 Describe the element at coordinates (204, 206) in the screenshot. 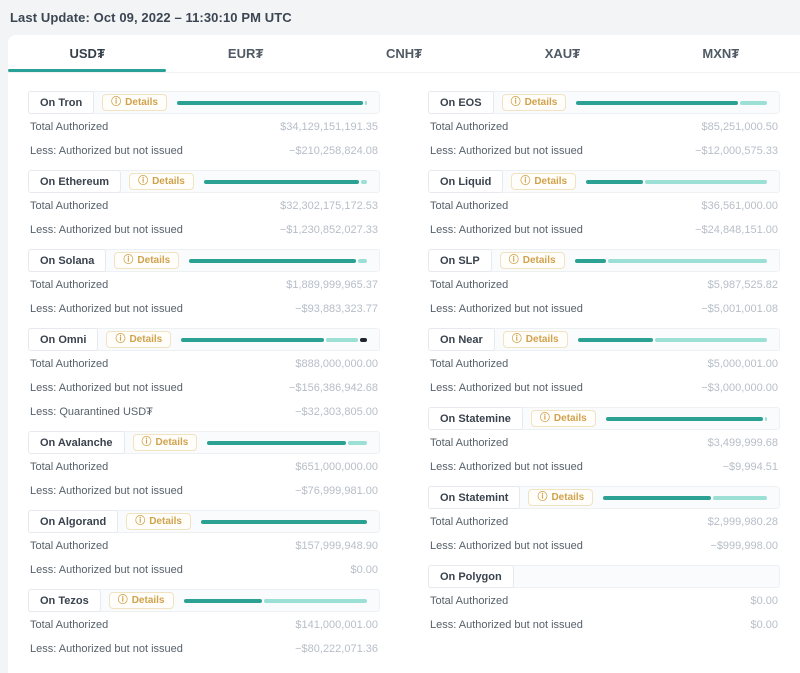

I see `ledger-row: Total Authorized $32,302,175,172.53` at that location.